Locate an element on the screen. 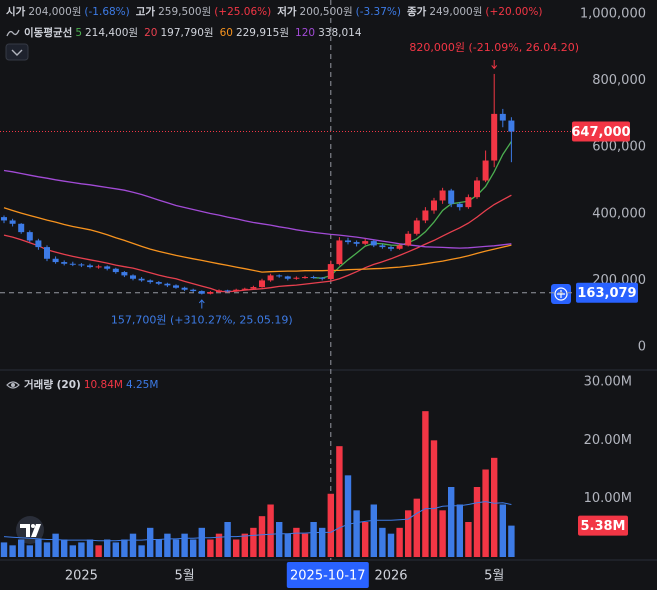 The image size is (657, 590). ohlc-value: 249,000원 is located at coordinates (456, 12).